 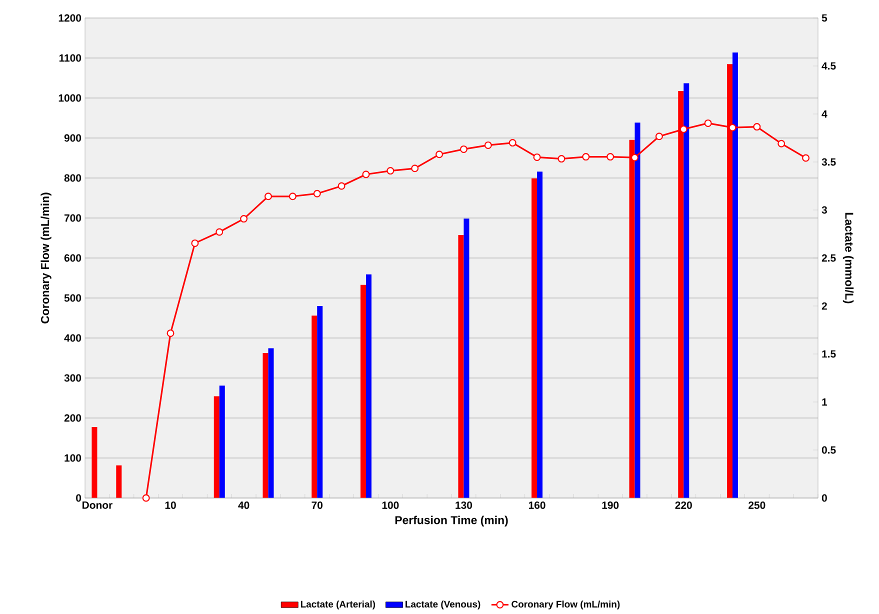 I want to click on x-tick-label: Donor, so click(x=97, y=505).